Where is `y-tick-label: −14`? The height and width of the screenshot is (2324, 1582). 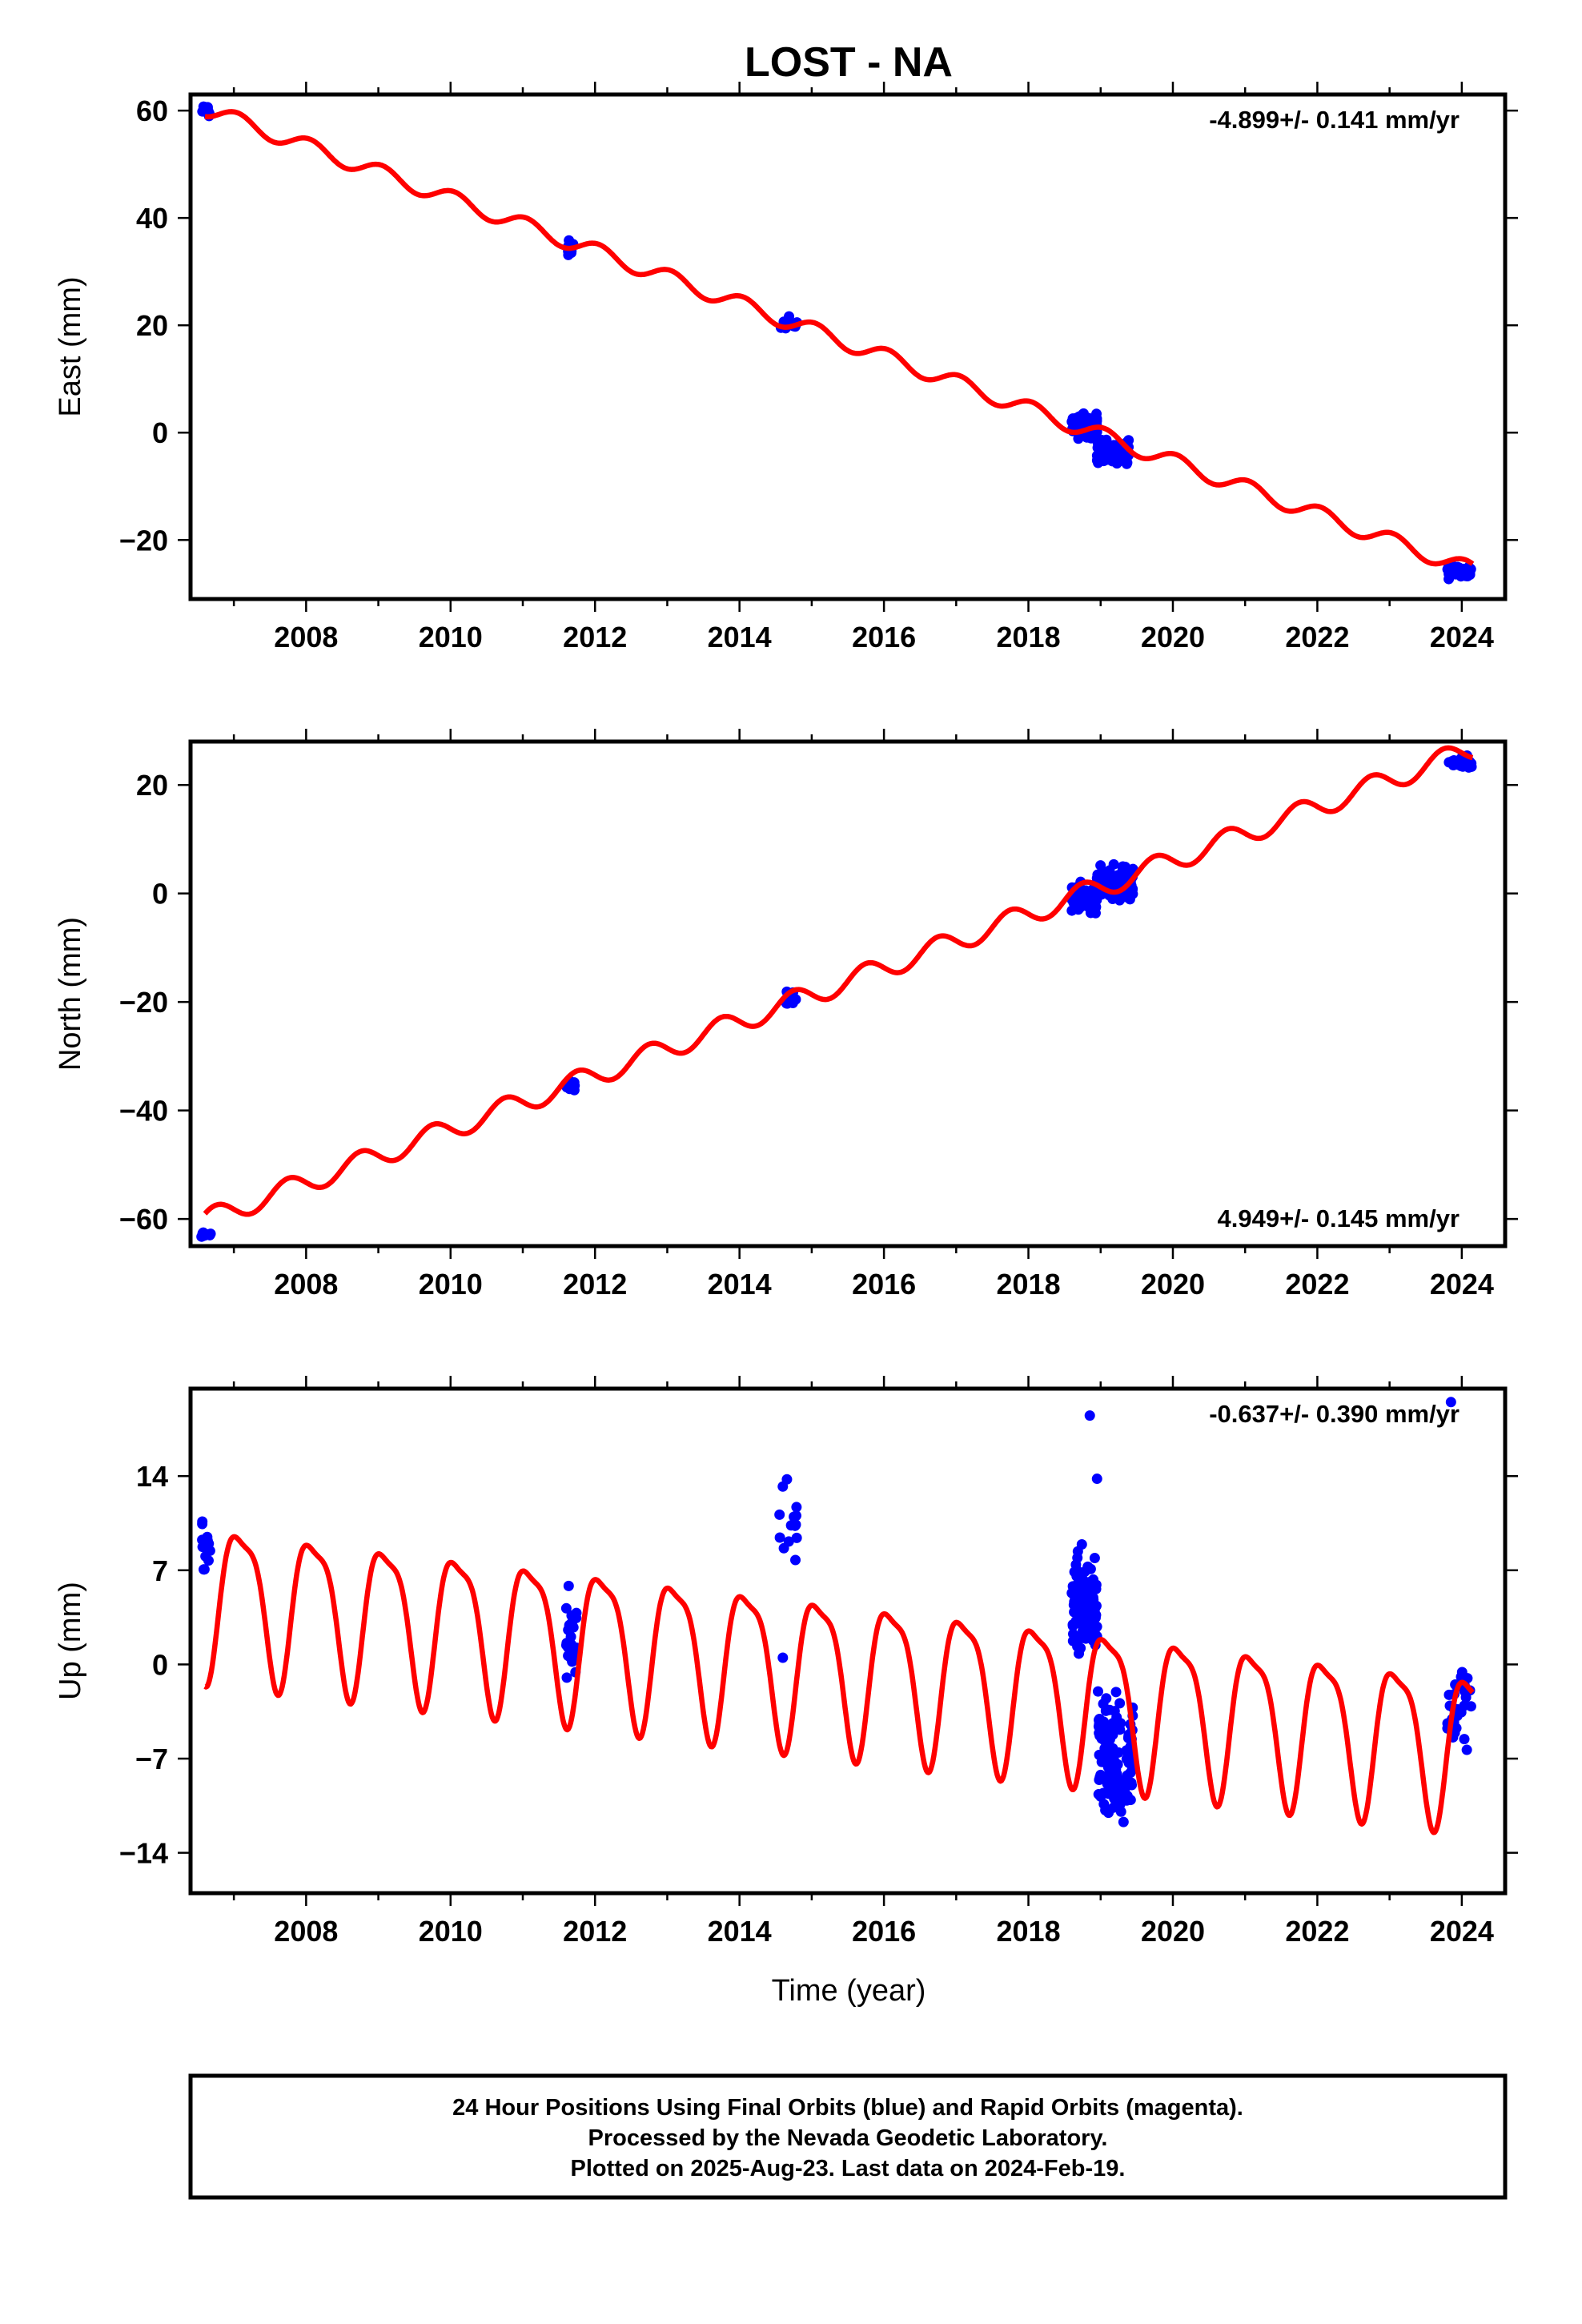 y-tick-label: −14 is located at coordinates (144, 1854).